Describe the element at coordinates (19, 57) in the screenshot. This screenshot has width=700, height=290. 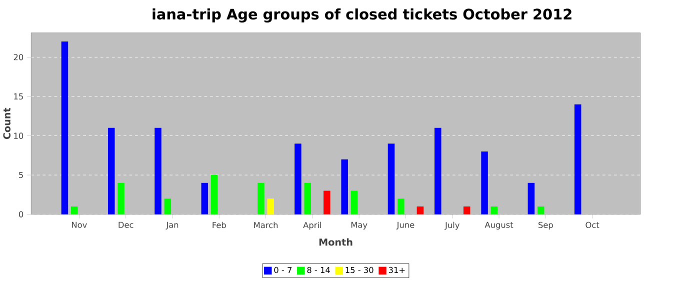
I see `y-tick-label: 20` at that location.